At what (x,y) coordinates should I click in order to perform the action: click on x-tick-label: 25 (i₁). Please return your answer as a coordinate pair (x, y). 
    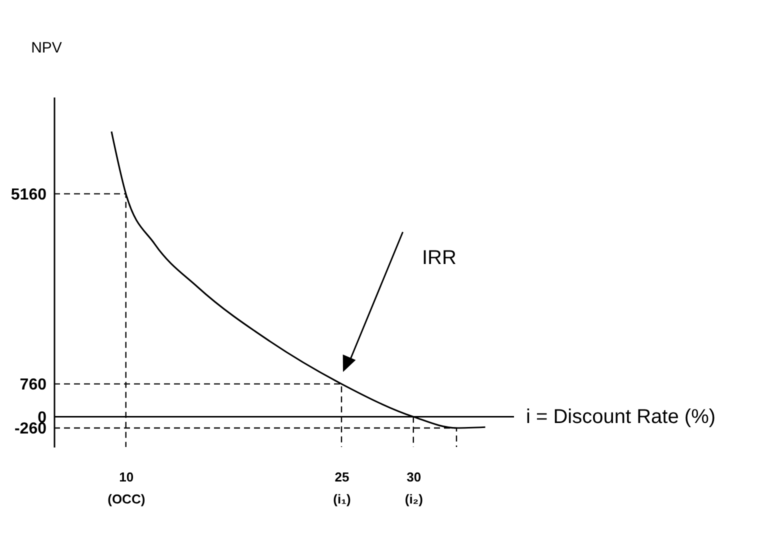
    Looking at the image, I should click on (342, 488).